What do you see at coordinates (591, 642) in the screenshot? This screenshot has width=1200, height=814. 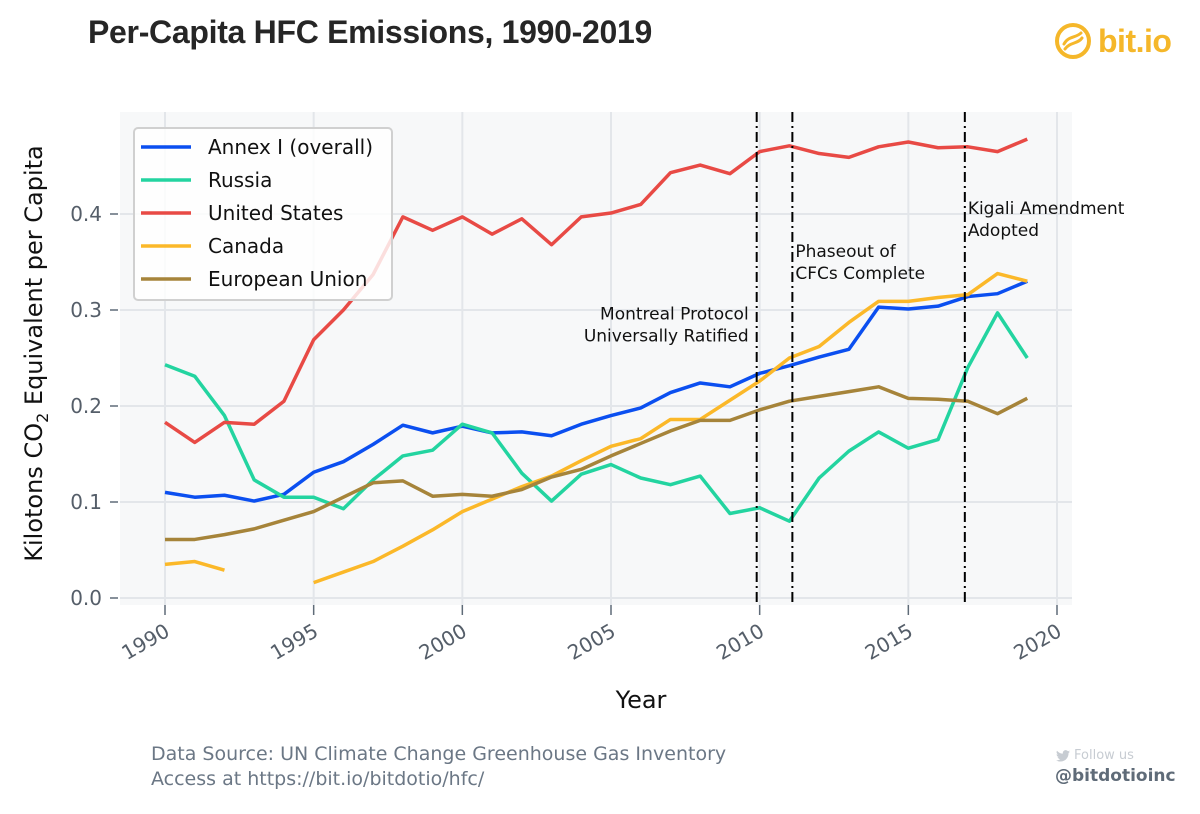 I see `x-tick-label: 2005` at bounding box center [591, 642].